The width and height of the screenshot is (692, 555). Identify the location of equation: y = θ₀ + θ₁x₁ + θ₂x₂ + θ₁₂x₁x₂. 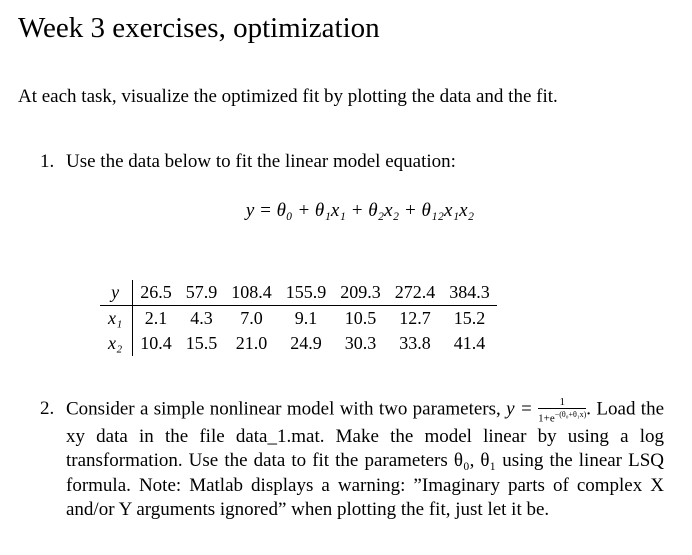
(360, 210).